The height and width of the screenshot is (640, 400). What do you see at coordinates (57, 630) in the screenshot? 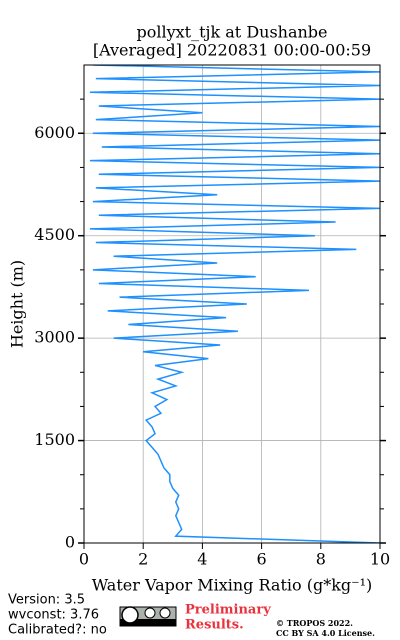
I see `calibrated: Calibrated?: no` at bounding box center [57, 630].